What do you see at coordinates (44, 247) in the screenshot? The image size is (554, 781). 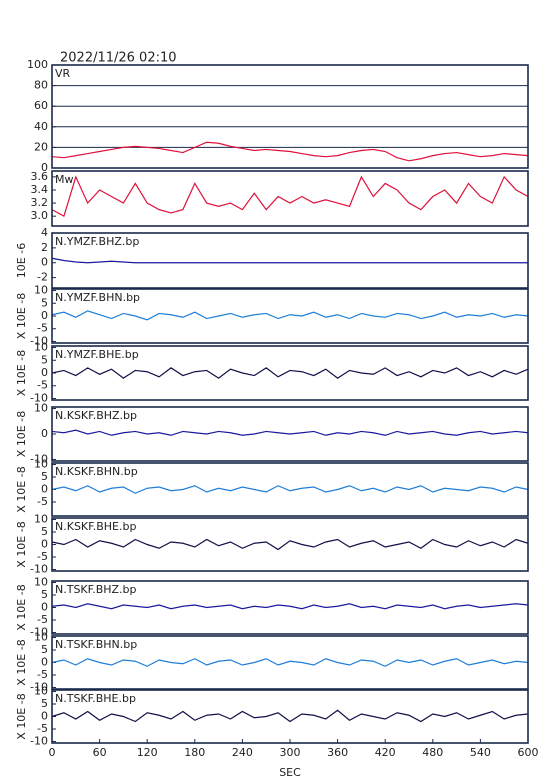 I see `y-tick-label: 2` at bounding box center [44, 247].